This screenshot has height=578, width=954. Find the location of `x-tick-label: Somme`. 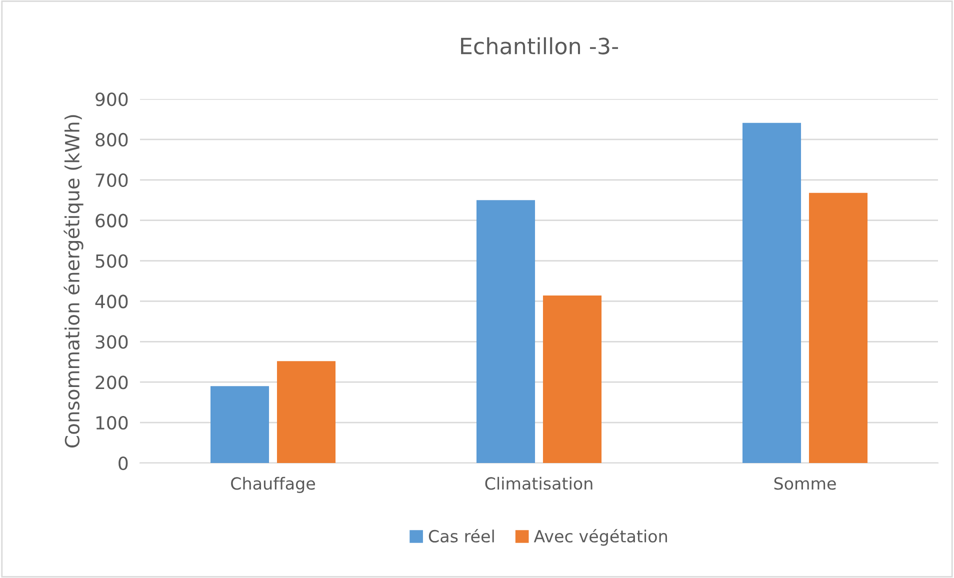

x-tick-label: Somme is located at coordinates (805, 483).